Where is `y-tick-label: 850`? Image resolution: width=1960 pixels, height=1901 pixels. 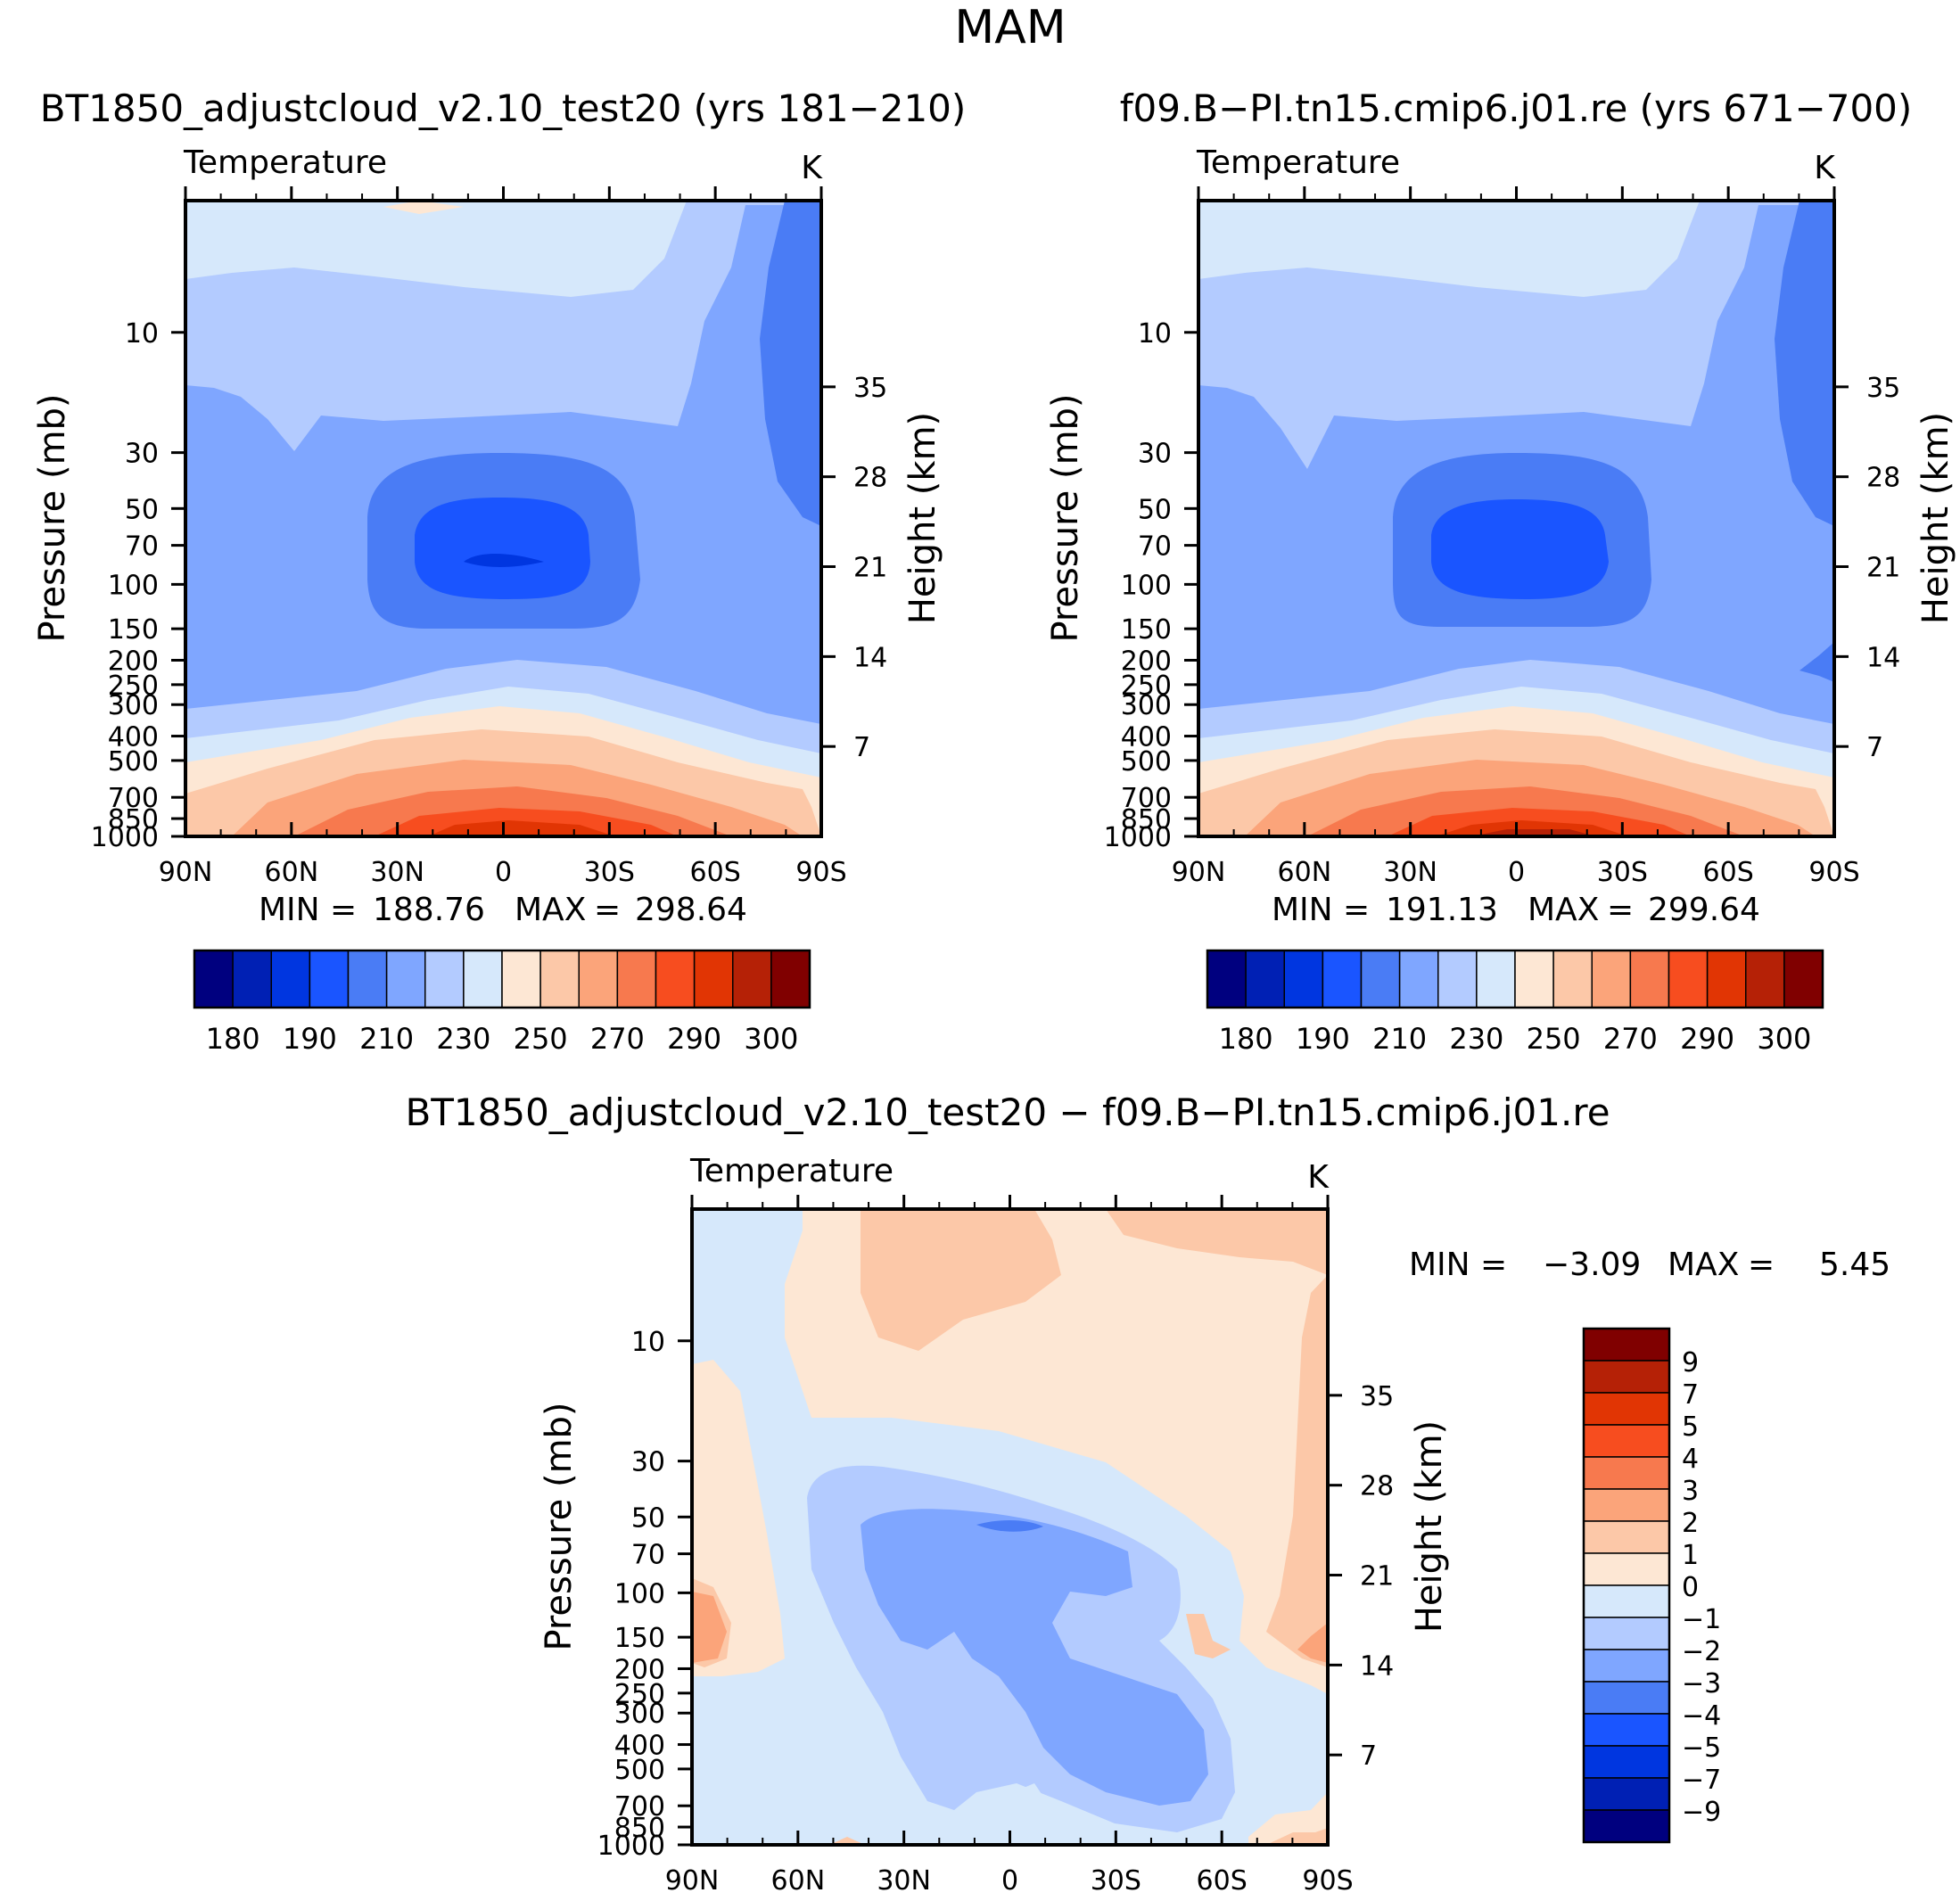
y-tick-label: 850 is located at coordinates (1146, 819).